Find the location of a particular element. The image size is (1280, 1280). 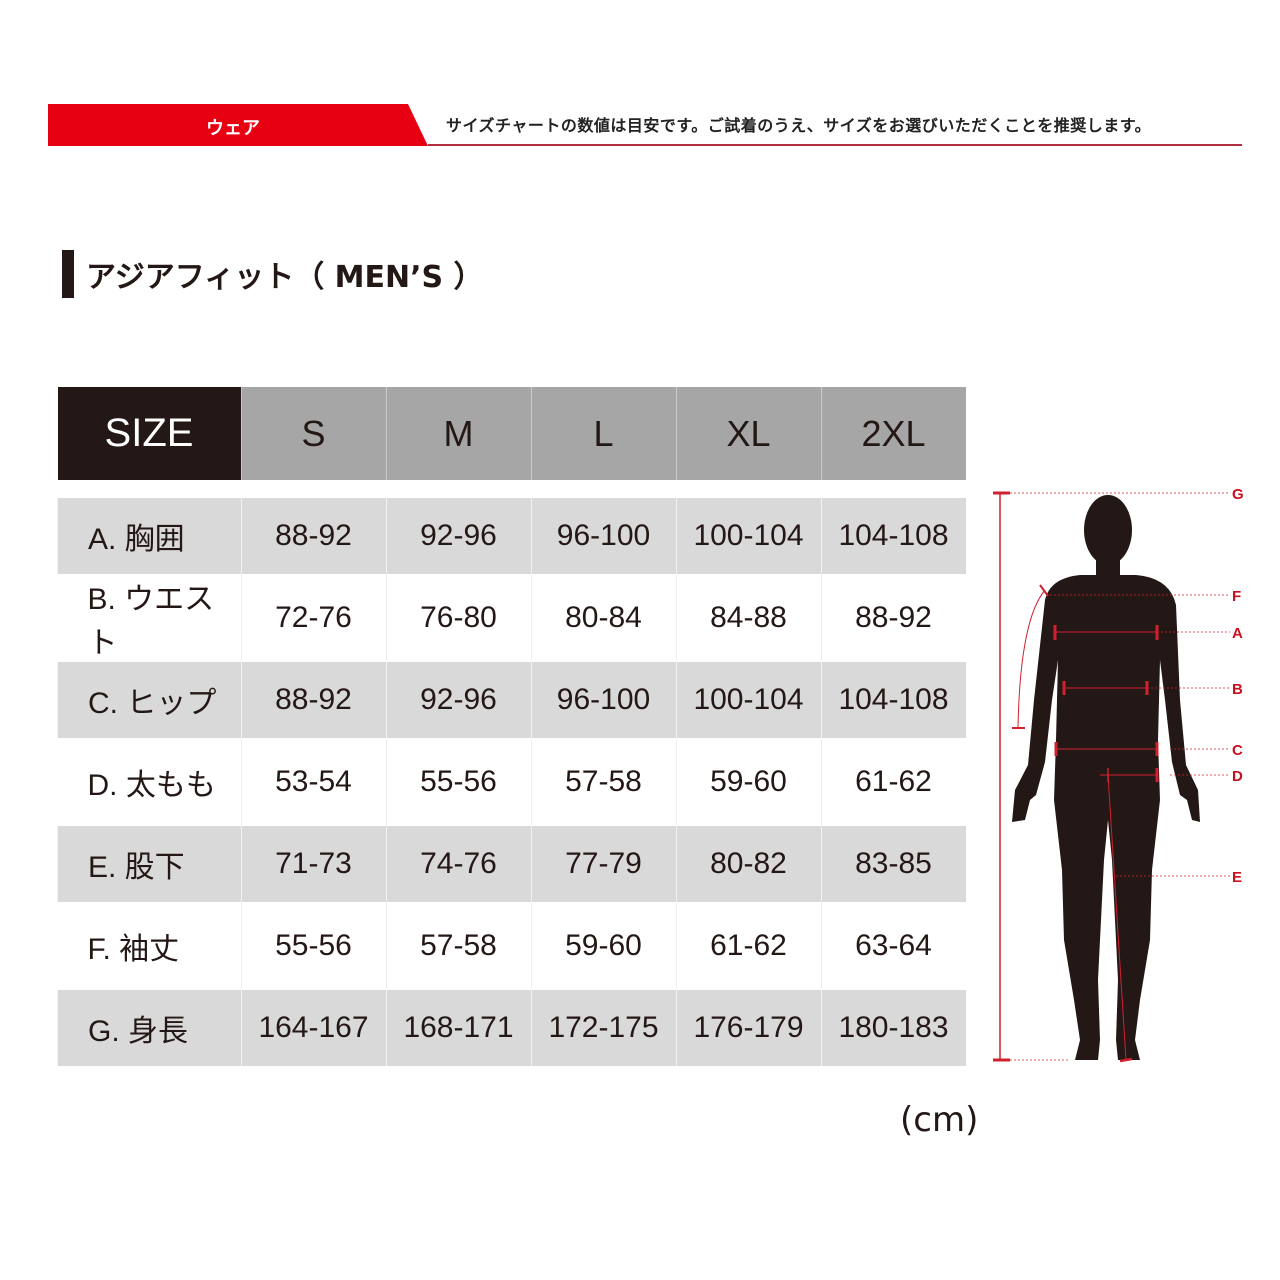

body-measurement-figure: G F A B C D E is located at coordinates (1118, 774).